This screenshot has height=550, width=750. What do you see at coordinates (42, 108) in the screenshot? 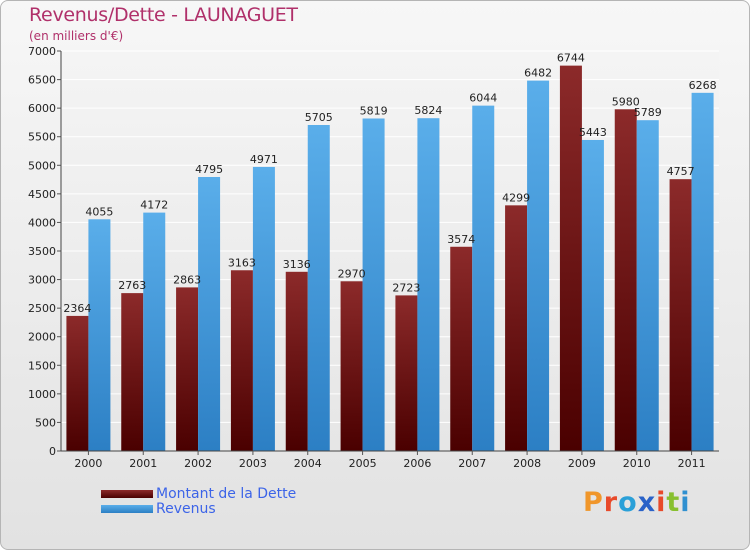
I see `y-tick-label: 6000` at bounding box center [42, 108].